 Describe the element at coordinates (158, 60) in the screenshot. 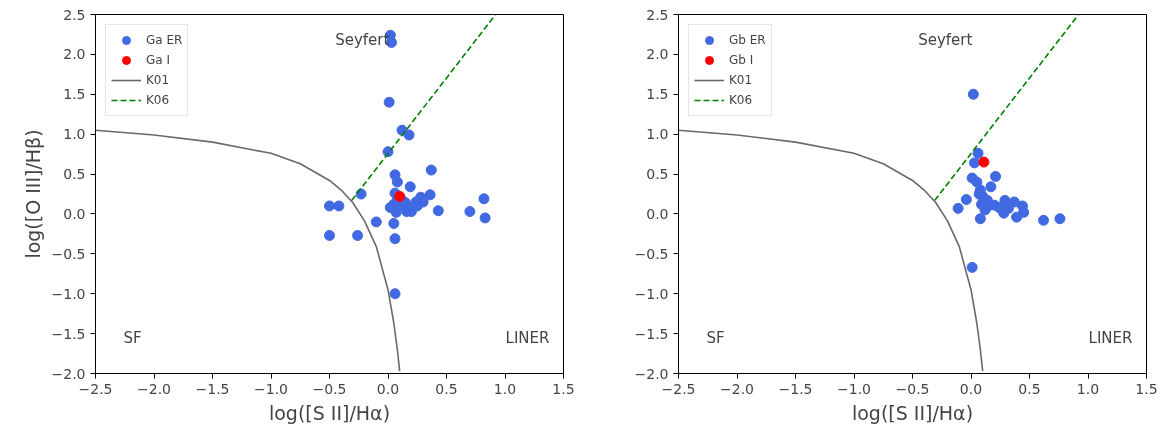

I see `legend-label: Ga I` at that location.